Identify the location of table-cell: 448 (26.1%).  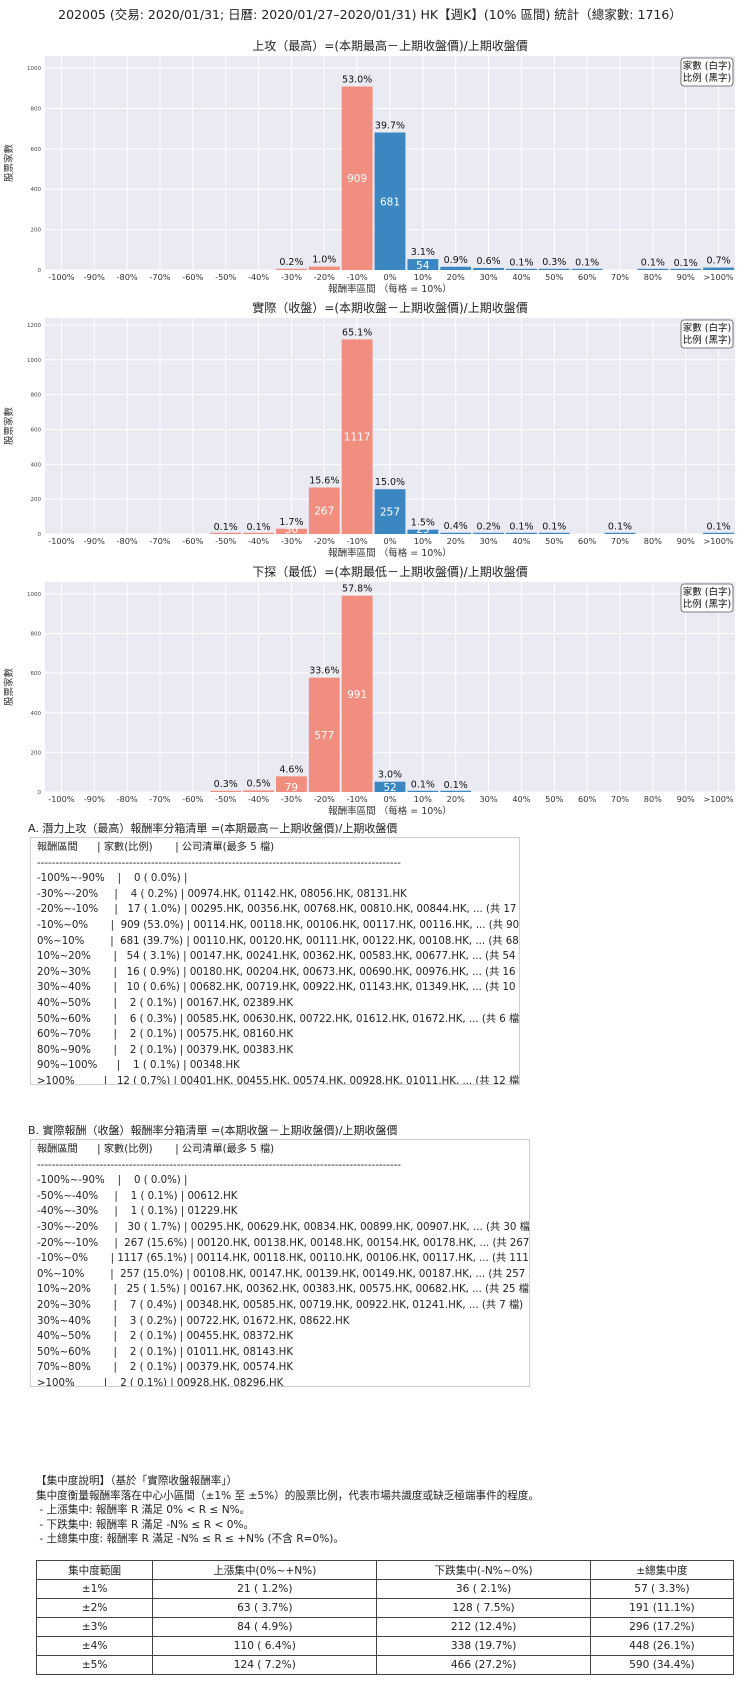
(662, 1646).